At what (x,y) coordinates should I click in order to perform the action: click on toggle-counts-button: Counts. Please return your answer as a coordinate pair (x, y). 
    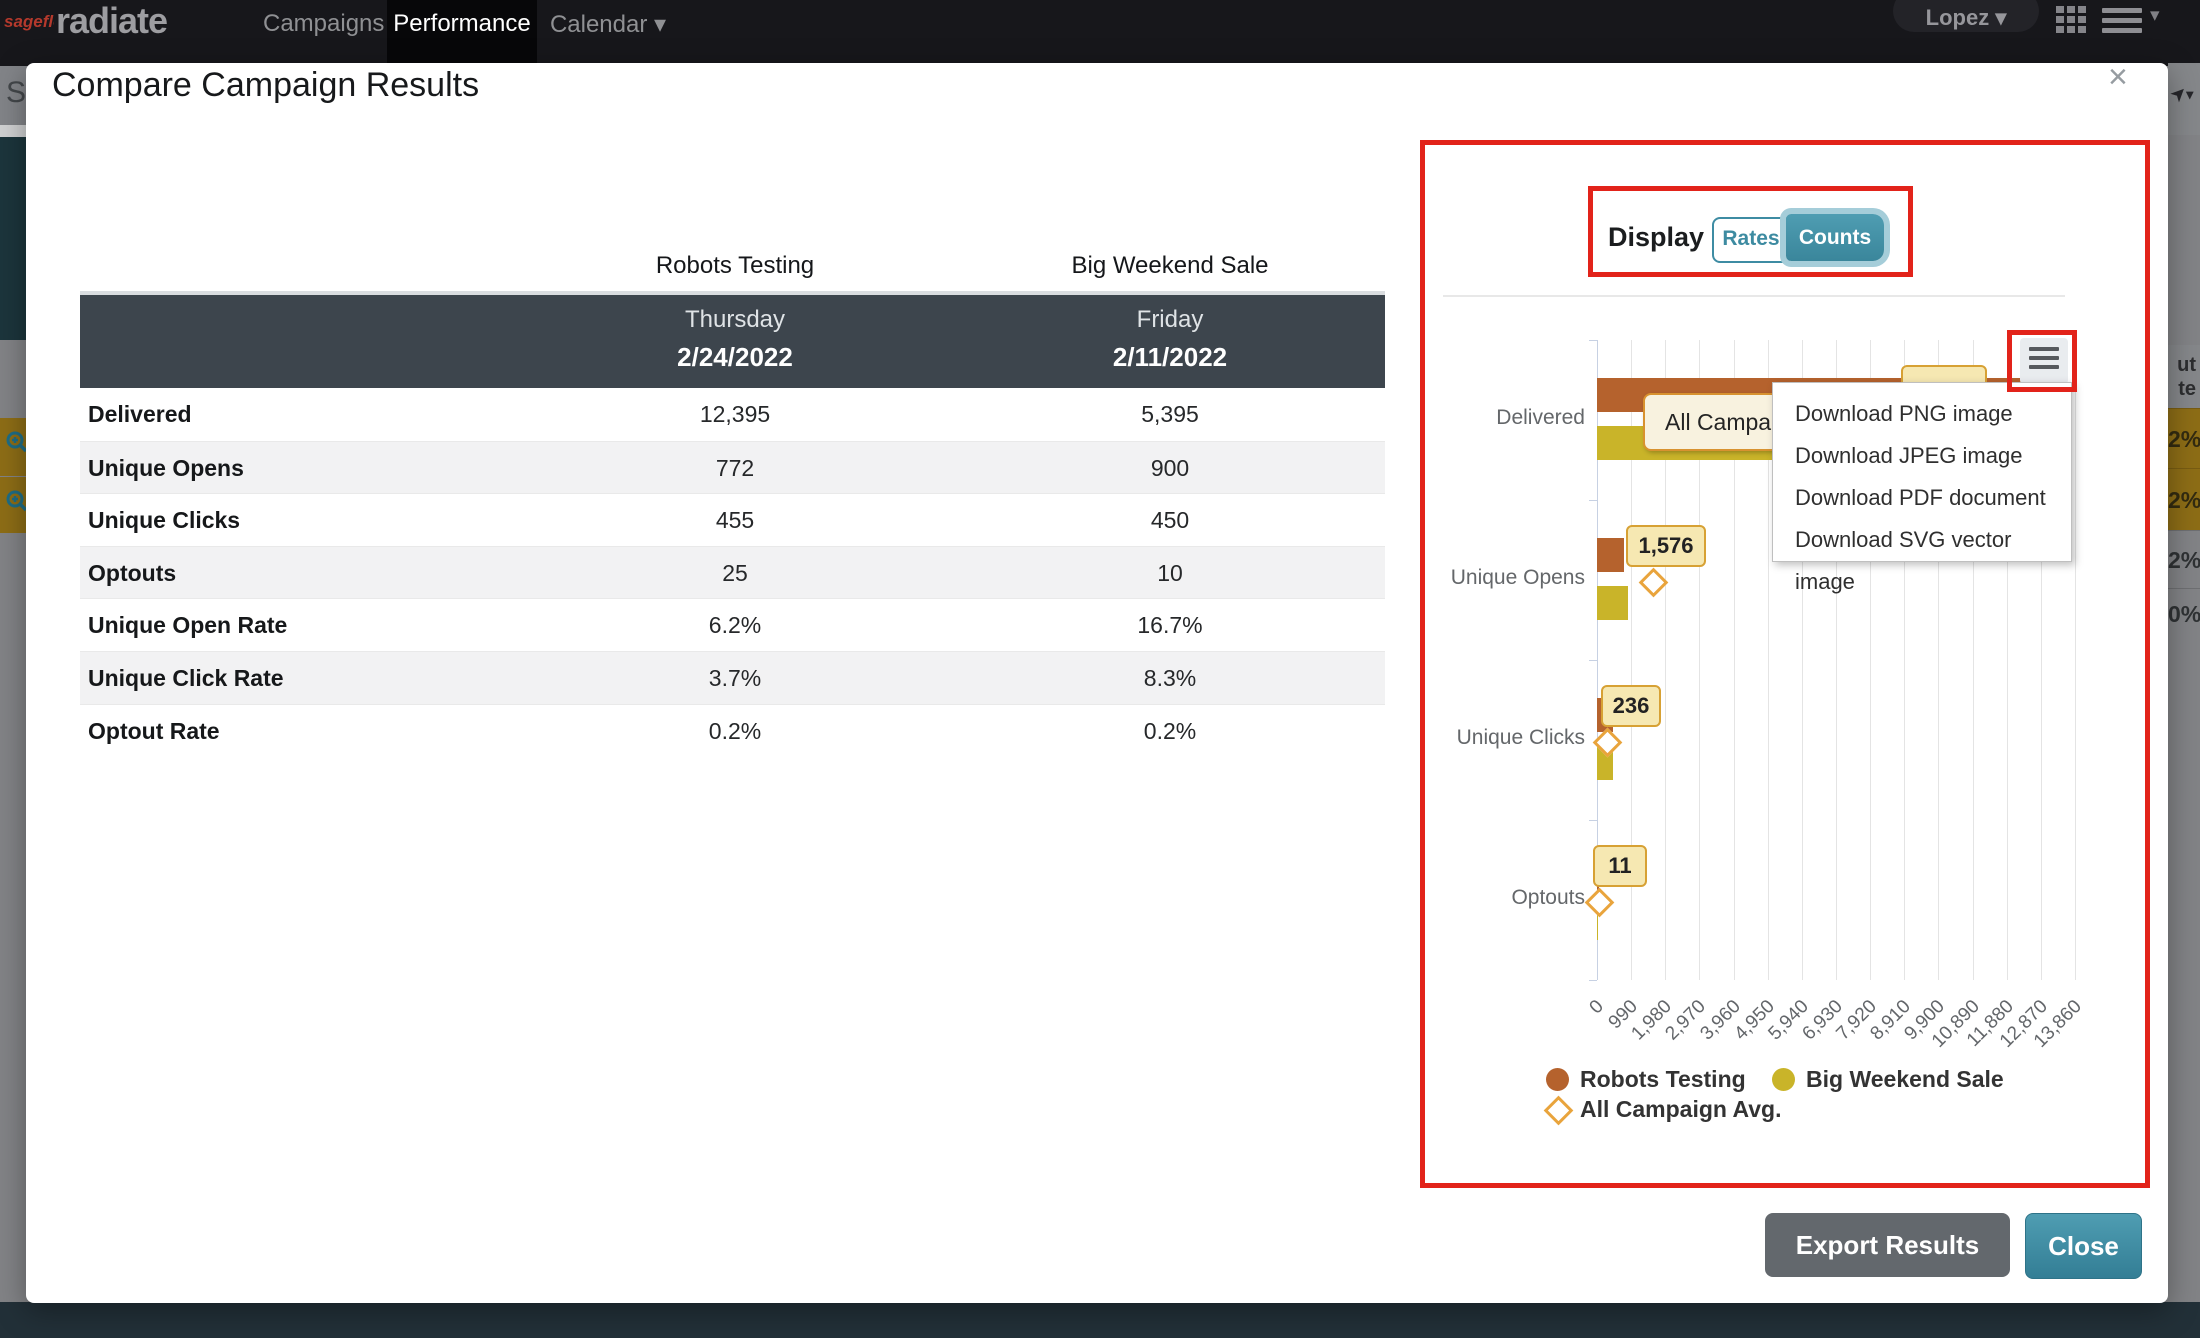
    Looking at the image, I should click on (1835, 237).